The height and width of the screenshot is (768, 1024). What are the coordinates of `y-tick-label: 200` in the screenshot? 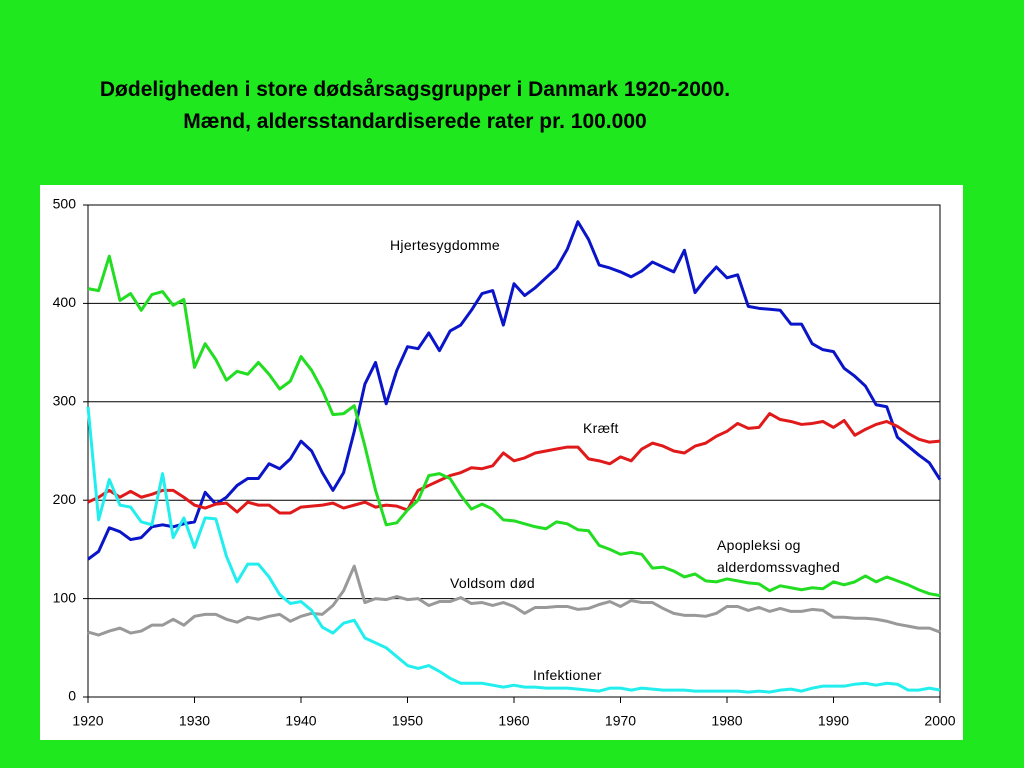 It's located at (65, 499).